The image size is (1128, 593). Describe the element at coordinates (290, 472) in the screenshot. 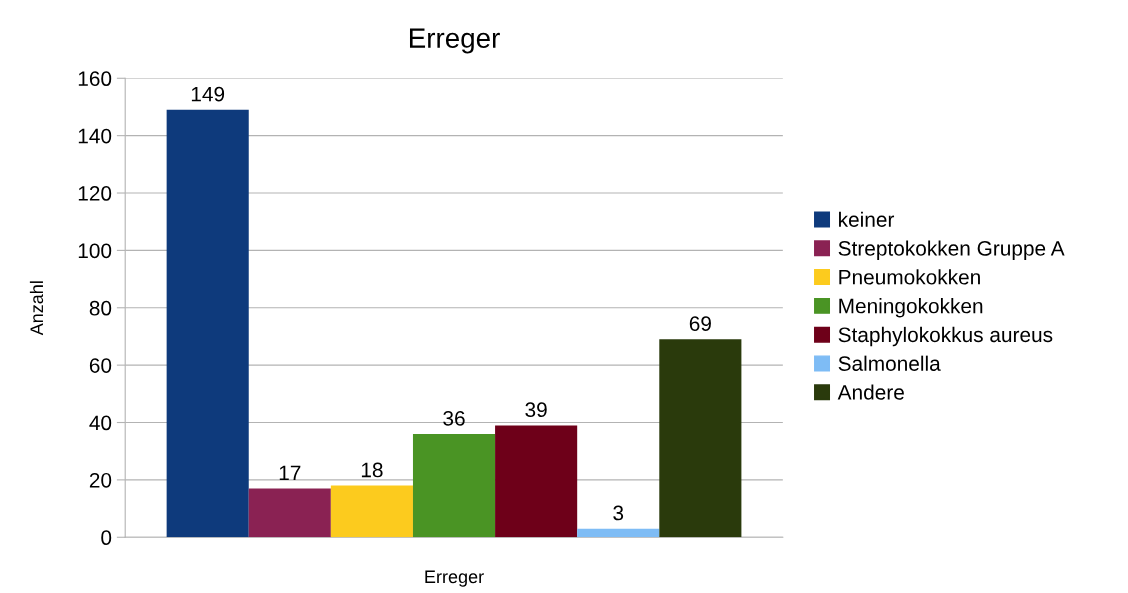

I see `data-label: 17` at that location.